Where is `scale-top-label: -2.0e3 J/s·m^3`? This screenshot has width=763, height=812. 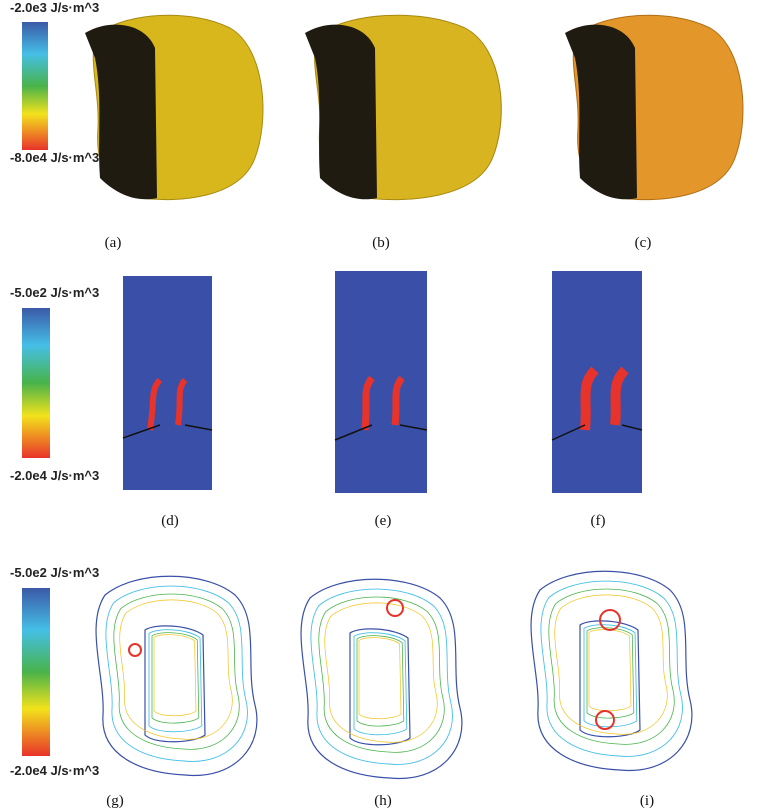 scale-top-label: -2.0e3 J/s·m^3 is located at coordinates (54, 7).